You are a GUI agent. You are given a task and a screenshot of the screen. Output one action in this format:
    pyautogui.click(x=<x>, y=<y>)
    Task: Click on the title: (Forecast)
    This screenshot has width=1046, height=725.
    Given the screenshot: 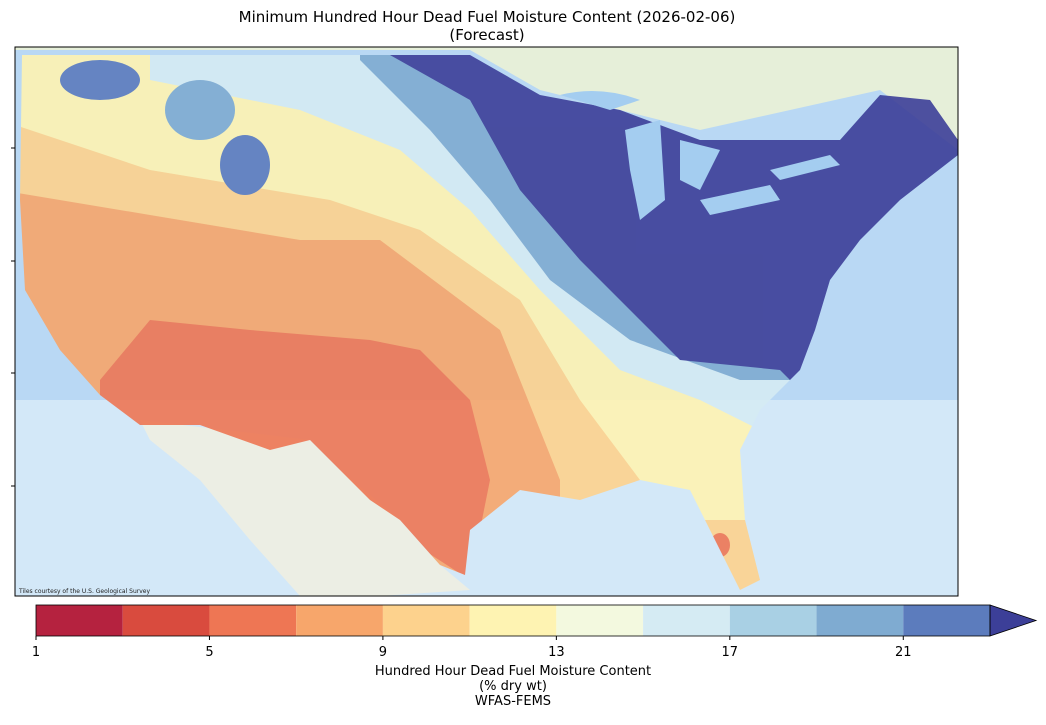 What is the action you would take?
    pyautogui.click(x=486, y=35)
    